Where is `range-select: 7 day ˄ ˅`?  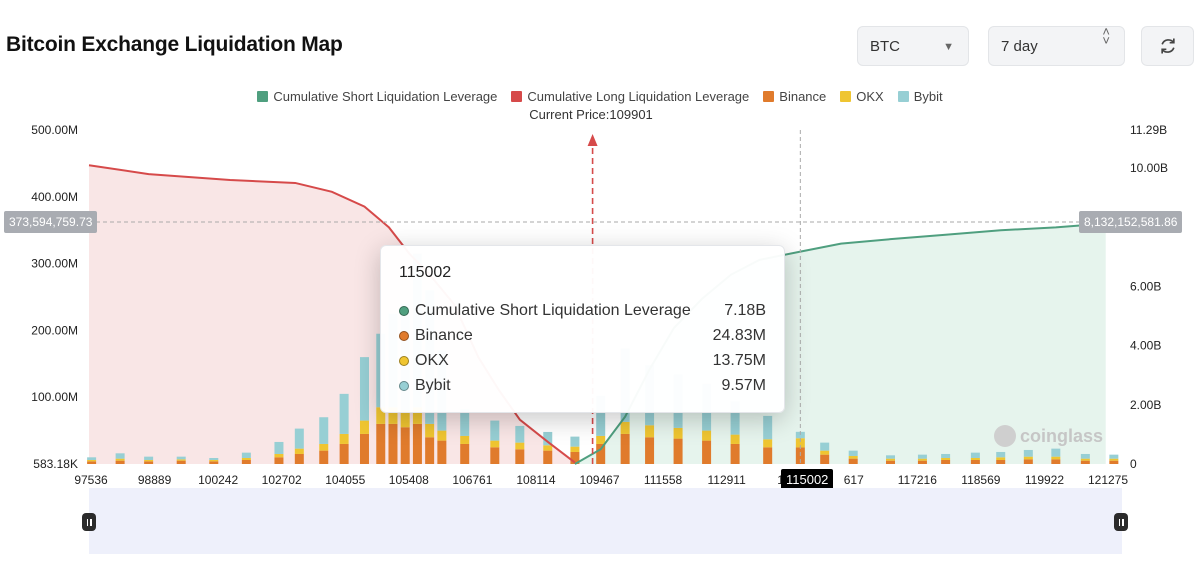 range-select: 7 day ˄ ˅ is located at coordinates (1056, 45).